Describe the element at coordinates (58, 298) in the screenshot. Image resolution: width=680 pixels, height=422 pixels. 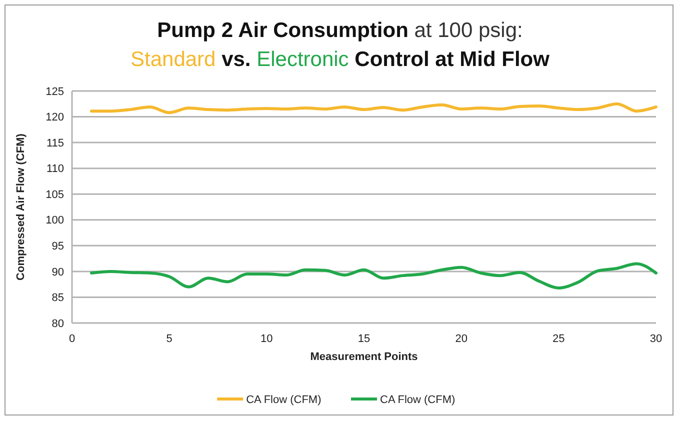
I see `y-tick-label: 85` at that location.